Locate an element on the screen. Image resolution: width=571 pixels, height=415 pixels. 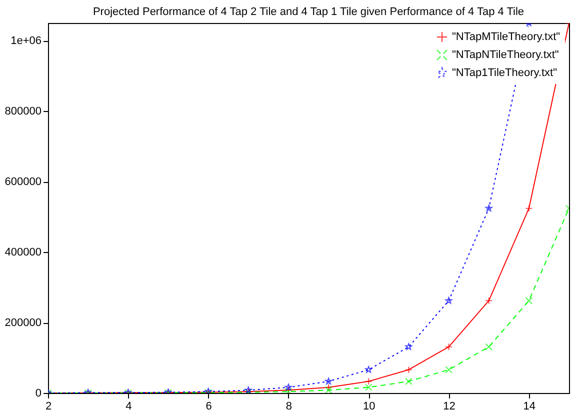
chart-title: Projected Performance of 4 Tap 2 Tile and 4 Tap 1 Tile given Performance of 4 Tap 4 Tile is located at coordinates (308, 12).